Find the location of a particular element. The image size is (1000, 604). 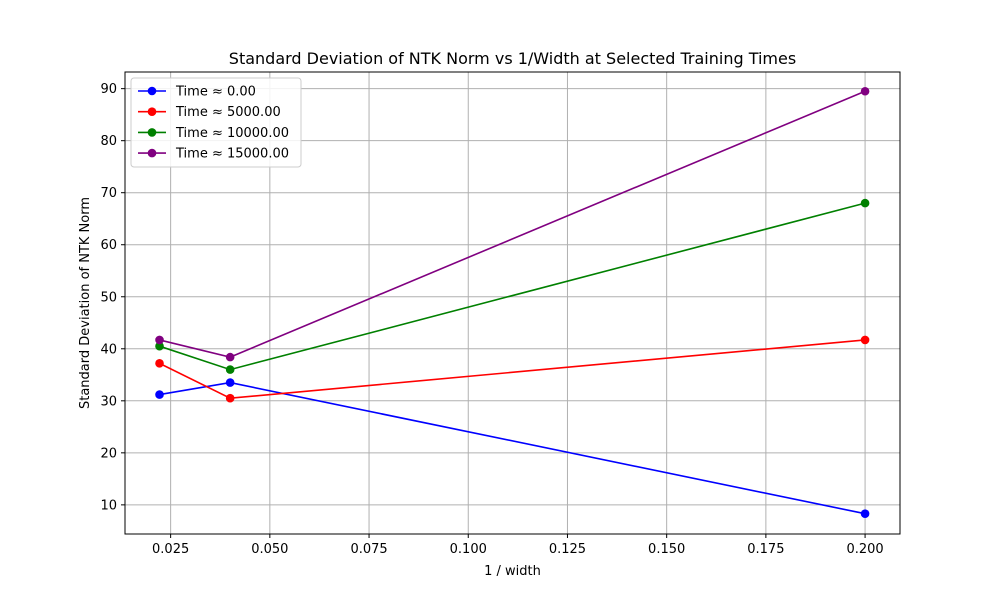

y-tick-label: 20 is located at coordinates (108, 453).